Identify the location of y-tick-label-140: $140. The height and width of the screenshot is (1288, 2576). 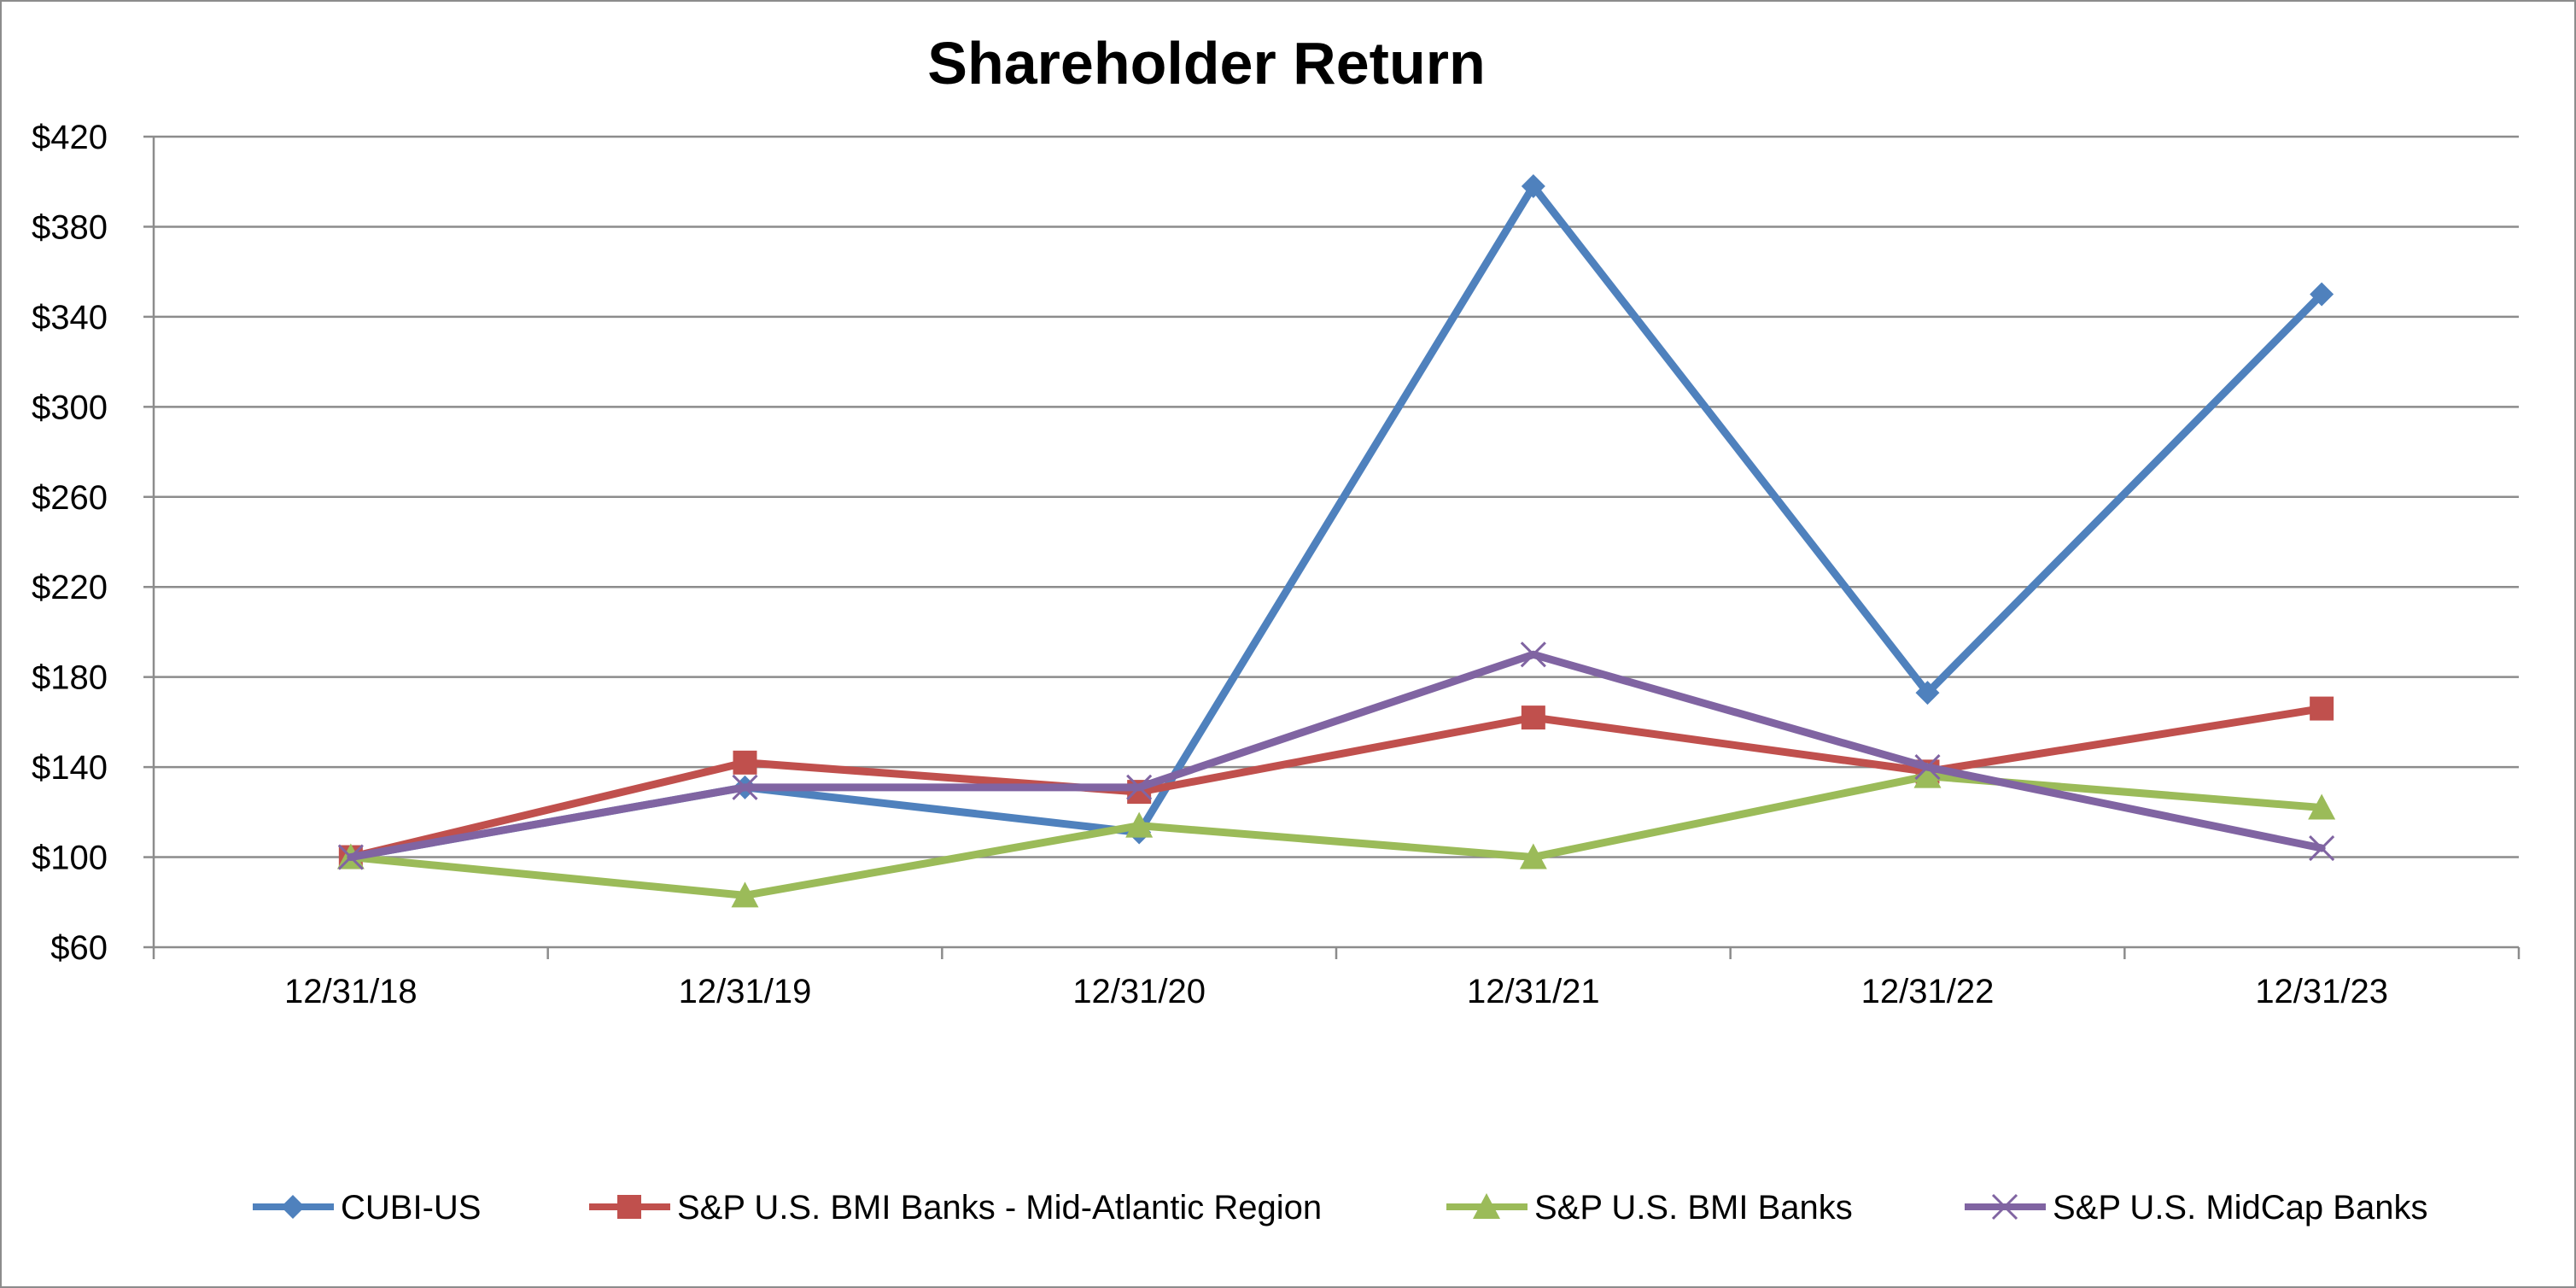
(70, 768).